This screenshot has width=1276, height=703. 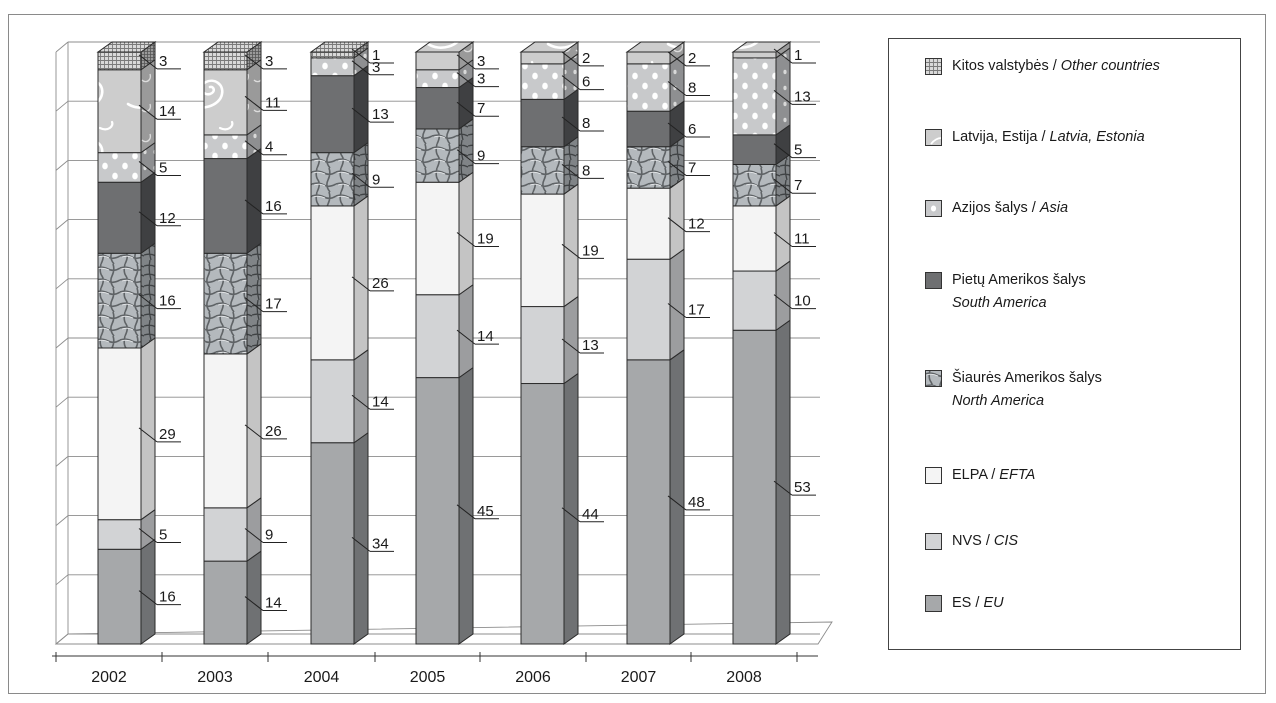 I want to click on data-label: 9, so click(x=481, y=156).